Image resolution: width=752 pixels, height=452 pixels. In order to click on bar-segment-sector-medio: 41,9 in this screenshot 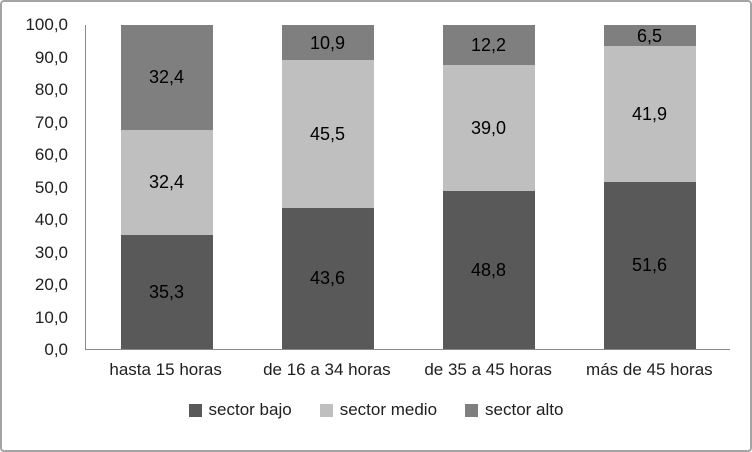, I will do `click(649, 114)`.